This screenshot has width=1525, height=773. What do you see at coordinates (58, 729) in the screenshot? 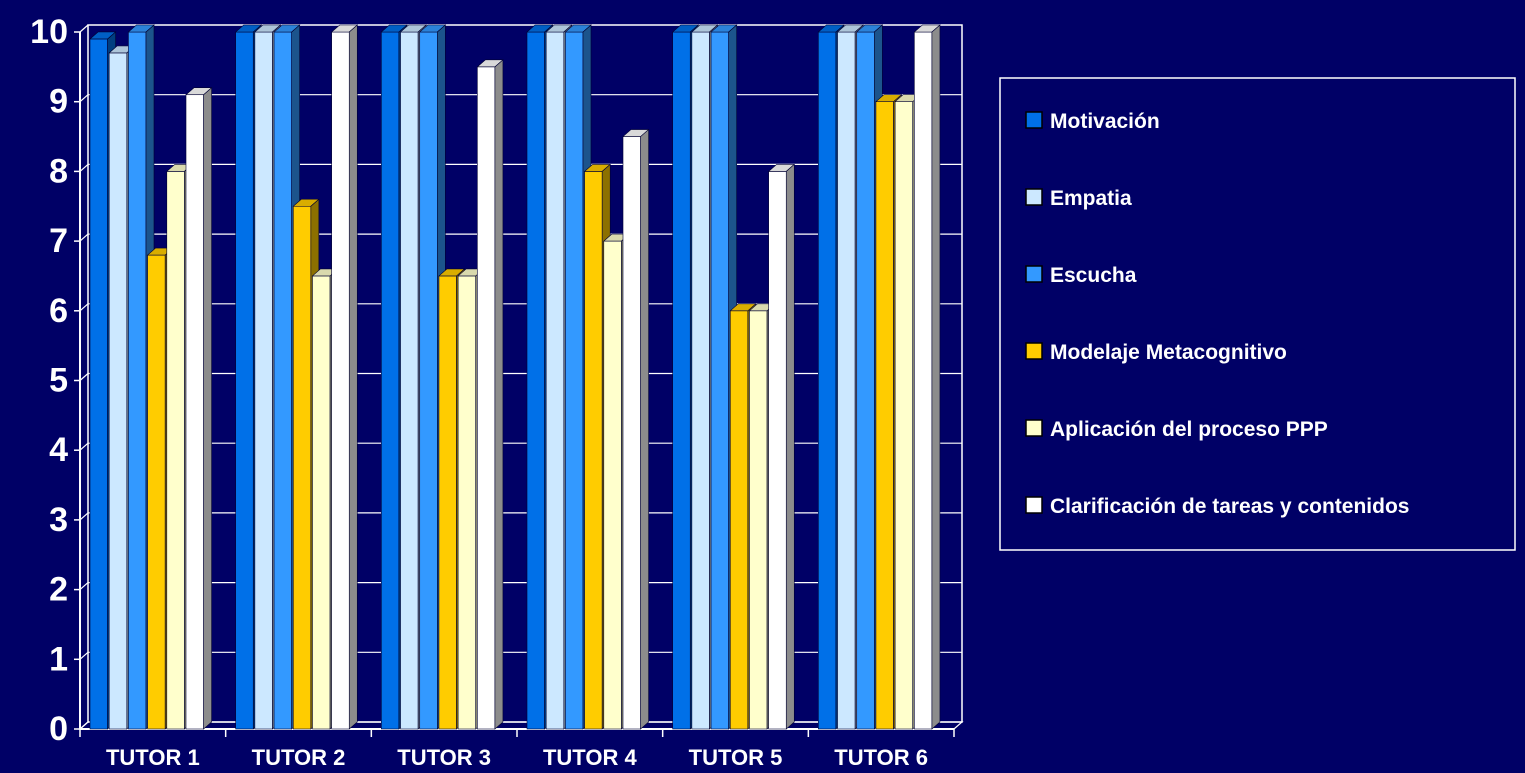
I see `y-tick-label: 0` at bounding box center [58, 729].